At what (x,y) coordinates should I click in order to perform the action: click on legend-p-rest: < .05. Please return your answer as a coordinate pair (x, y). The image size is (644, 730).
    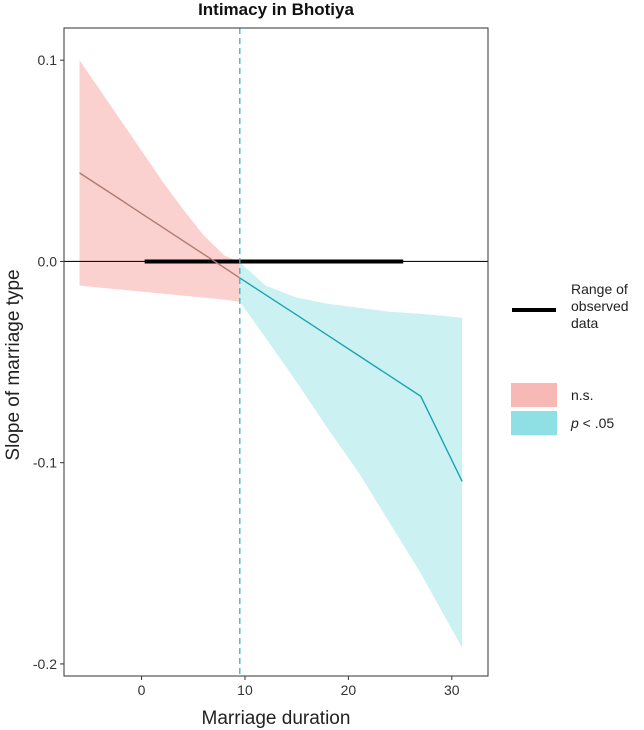
    Looking at the image, I should click on (597, 423).